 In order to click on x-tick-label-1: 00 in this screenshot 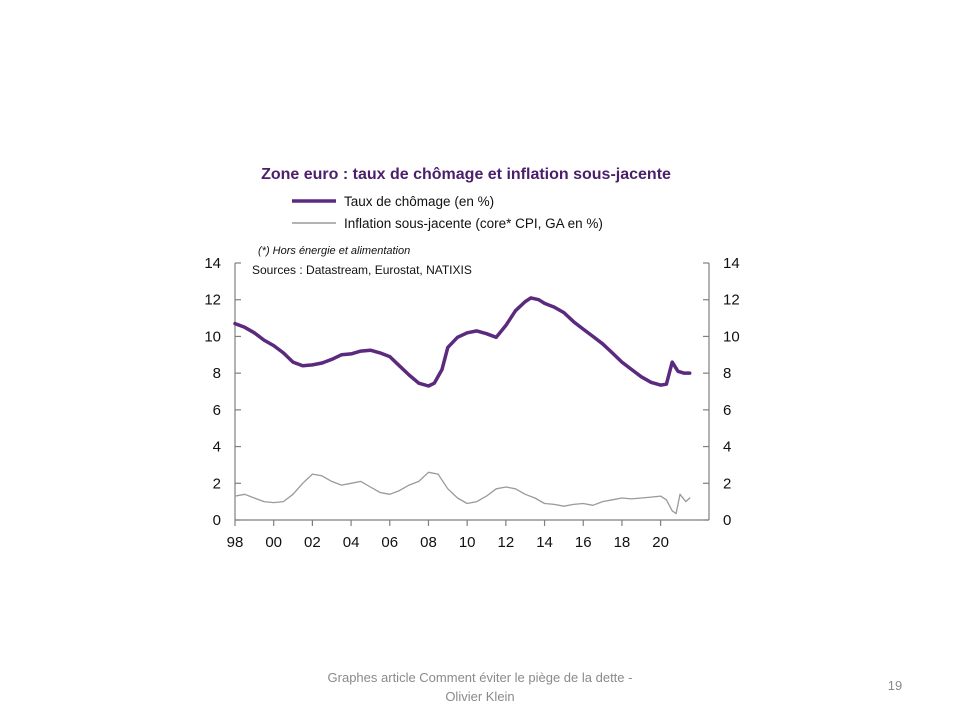, I will do `click(273, 542)`.